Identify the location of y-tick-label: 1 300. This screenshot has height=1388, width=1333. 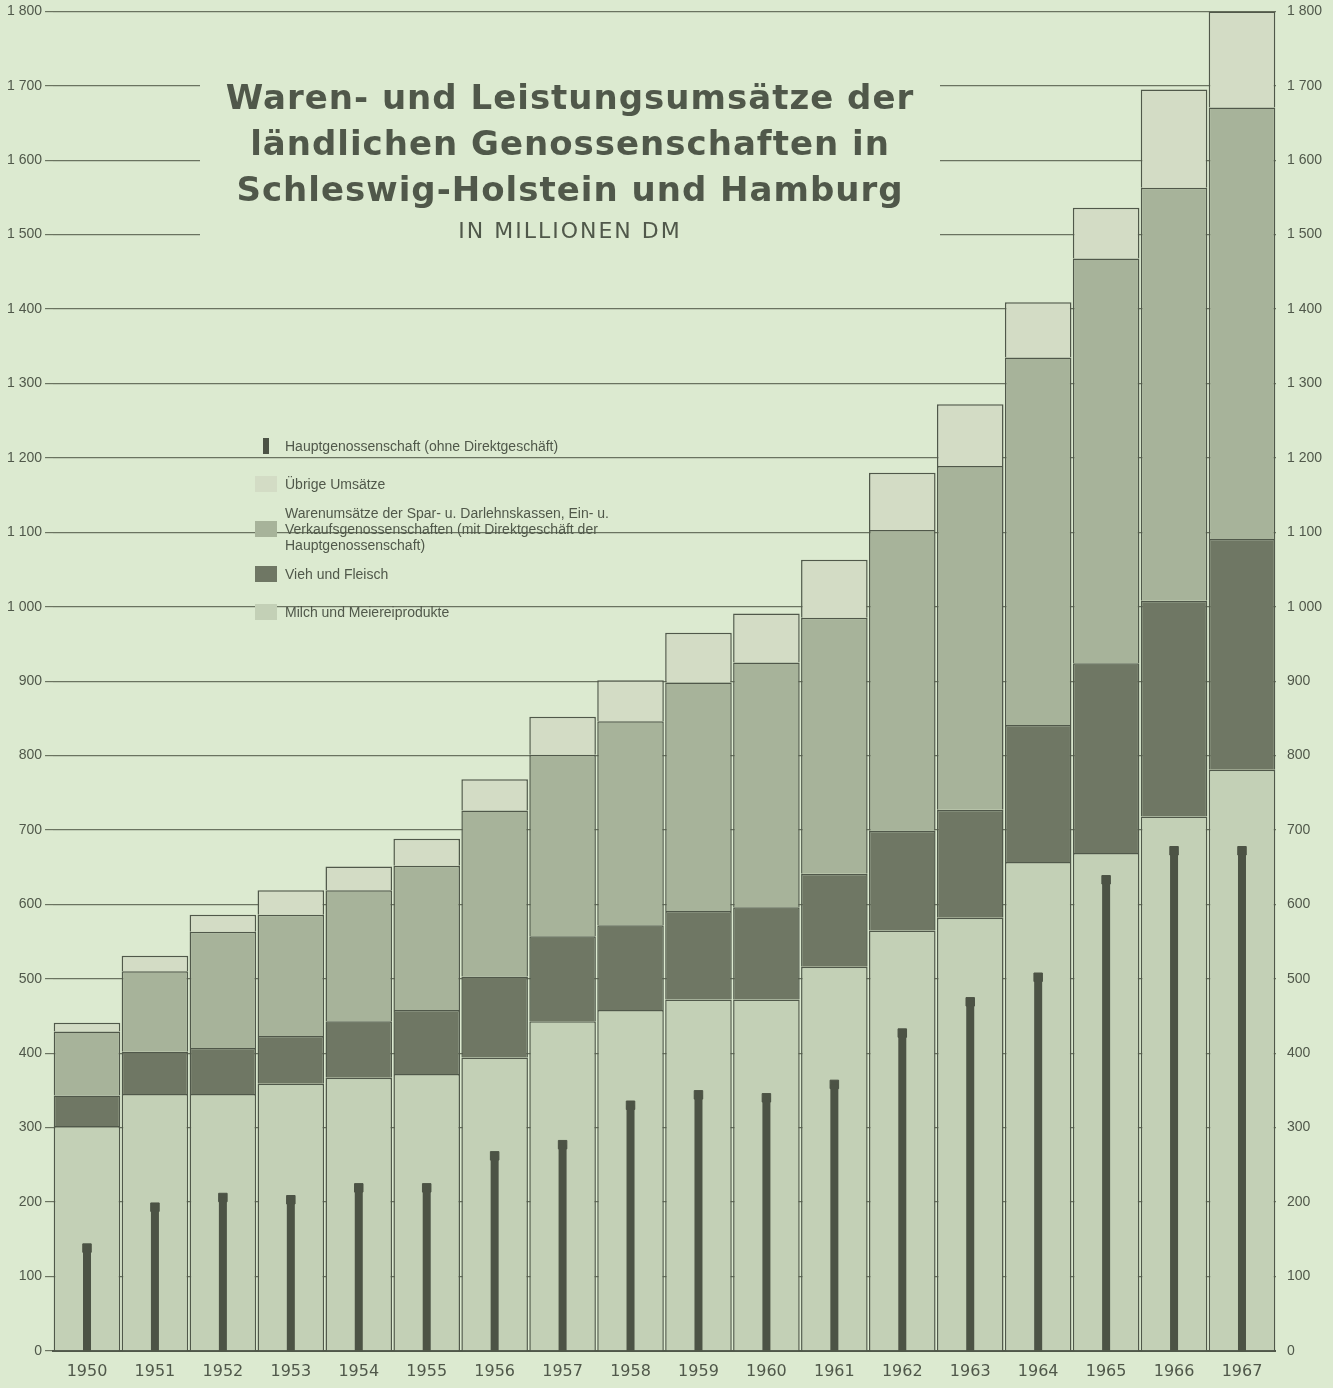
(24, 382).